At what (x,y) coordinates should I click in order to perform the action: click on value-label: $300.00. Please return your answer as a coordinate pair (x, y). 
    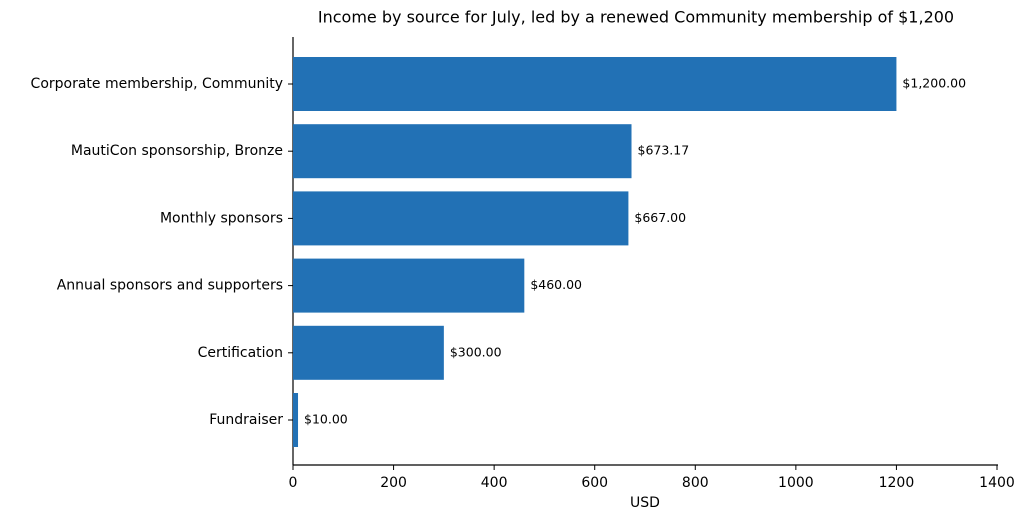
    Looking at the image, I should click on (476, 351).